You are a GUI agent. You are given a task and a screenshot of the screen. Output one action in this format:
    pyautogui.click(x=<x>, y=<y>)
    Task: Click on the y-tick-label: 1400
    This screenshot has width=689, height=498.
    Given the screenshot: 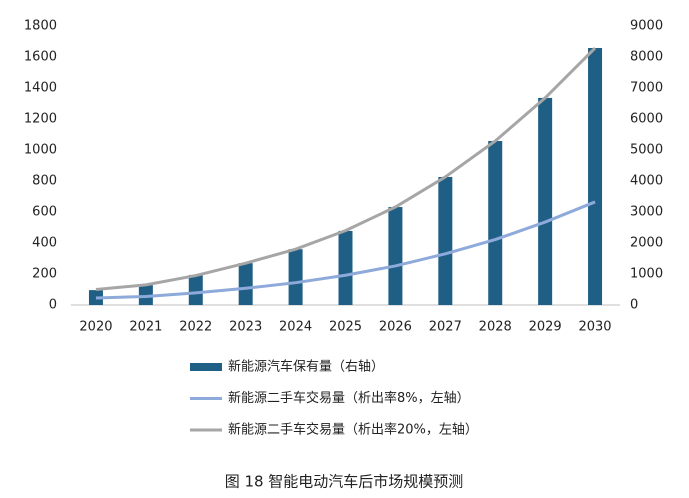 What is the action you would take?
    pyautogui.click(x=40, y=88)
    